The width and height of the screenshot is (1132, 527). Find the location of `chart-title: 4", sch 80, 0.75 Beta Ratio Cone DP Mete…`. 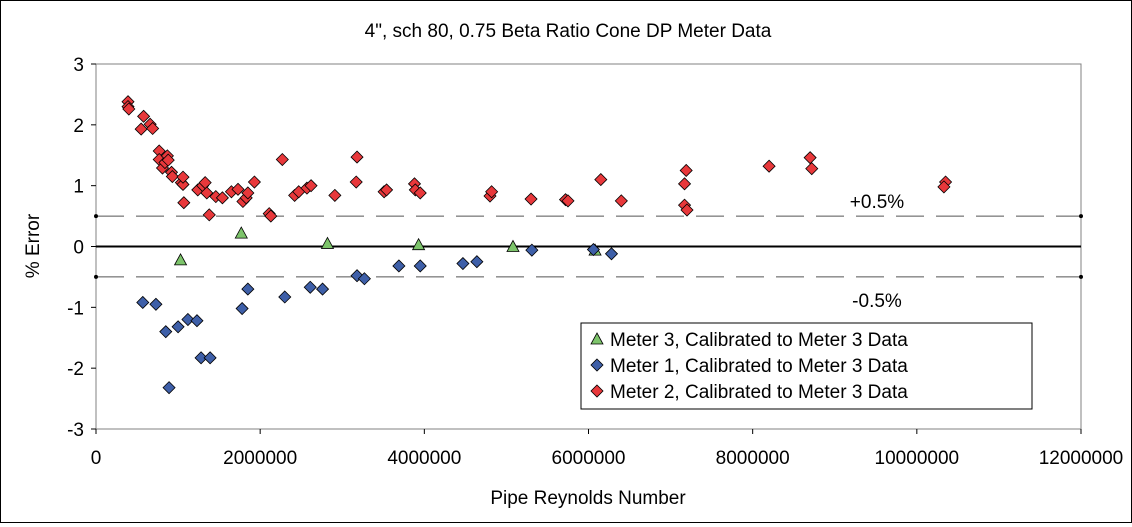

chart-title: 4", sch 80, 0.75 Beta Ratio Cone DP Mete… is located at coordinates (568, 31).